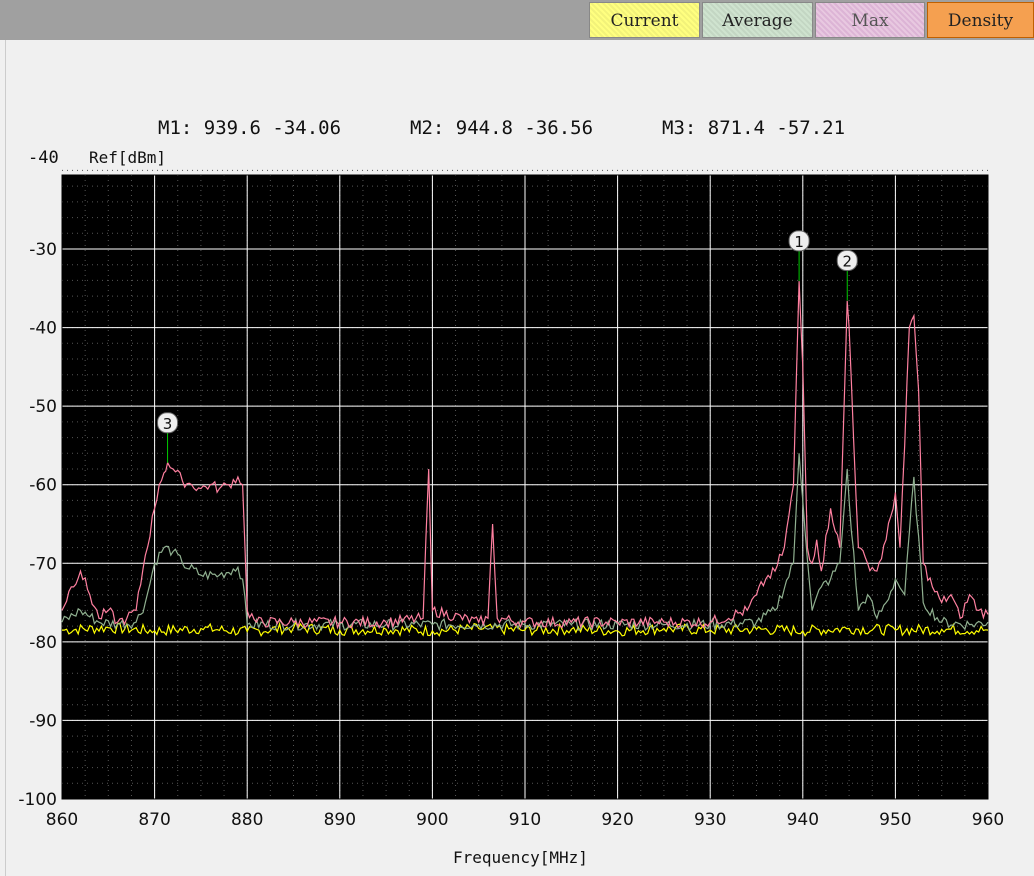 Image resolution: width=1034 pixels, height=876 pixels. Describe the element at coordinates (43, 158) in the screenshot. I see `ref-level-label: -40` at that location.